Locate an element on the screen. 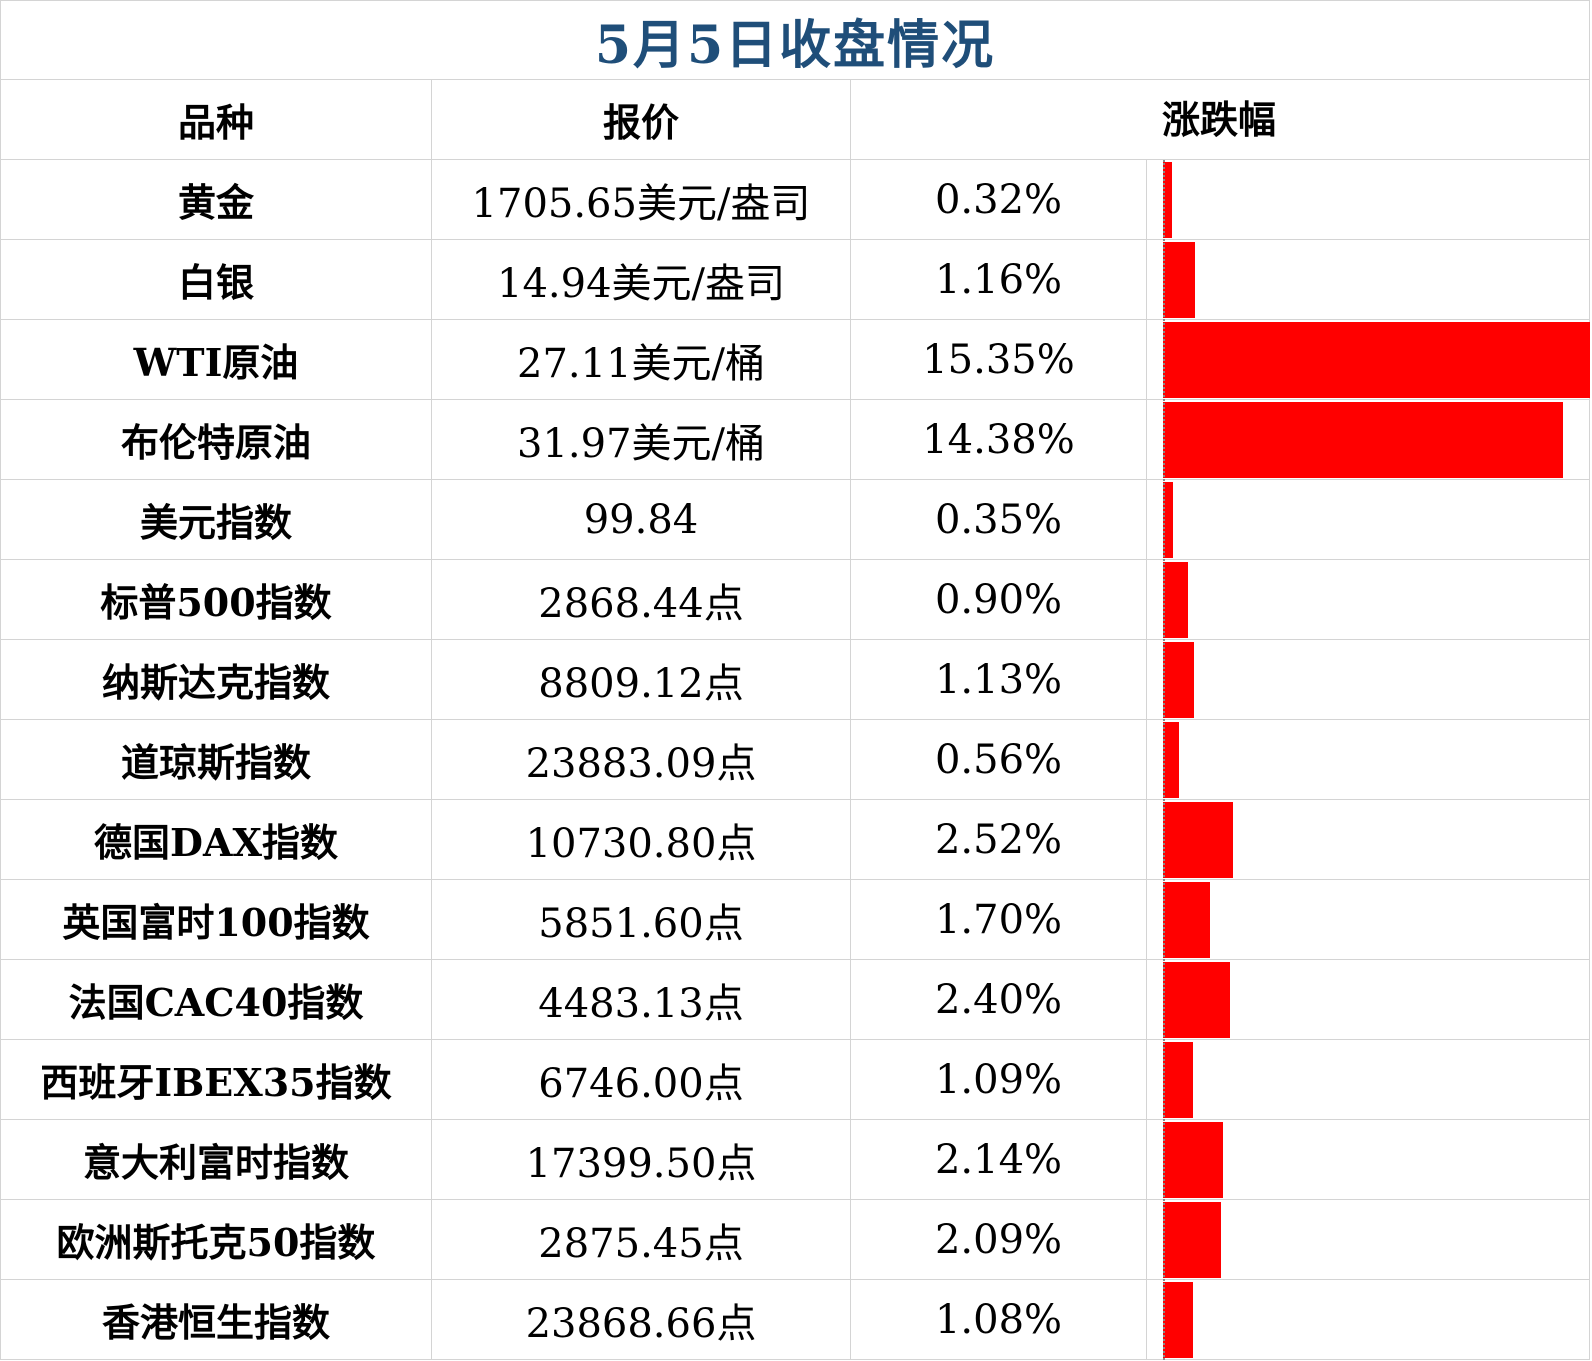 This screenshot has width=1592, height=1361. table-row: 纳斯达克指数 8809.12点 1.13% is located at coordinates (795, 680).